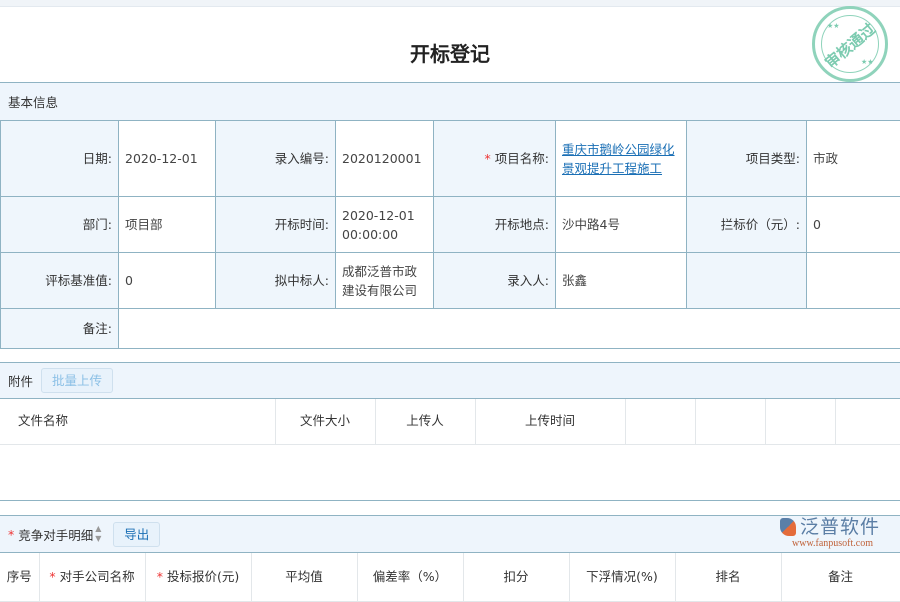  Describe the element at coordinates (621, 281) in the screenshot. I see `entry-value: 张鑫` at that location.